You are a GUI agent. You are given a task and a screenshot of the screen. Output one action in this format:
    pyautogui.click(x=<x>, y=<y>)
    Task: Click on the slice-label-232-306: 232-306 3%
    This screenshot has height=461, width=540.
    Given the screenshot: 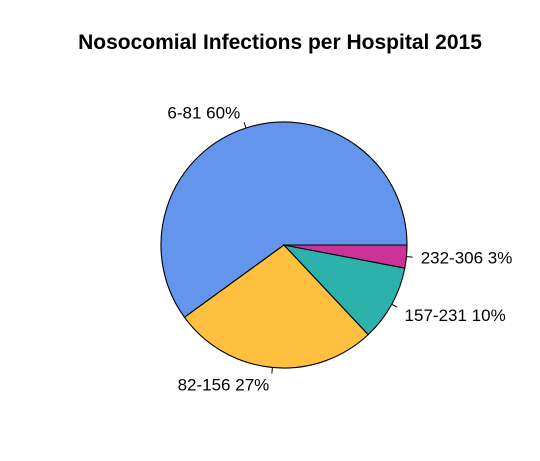 What is the action you would take?
    pyautogui.click(x=467, y=258)
    